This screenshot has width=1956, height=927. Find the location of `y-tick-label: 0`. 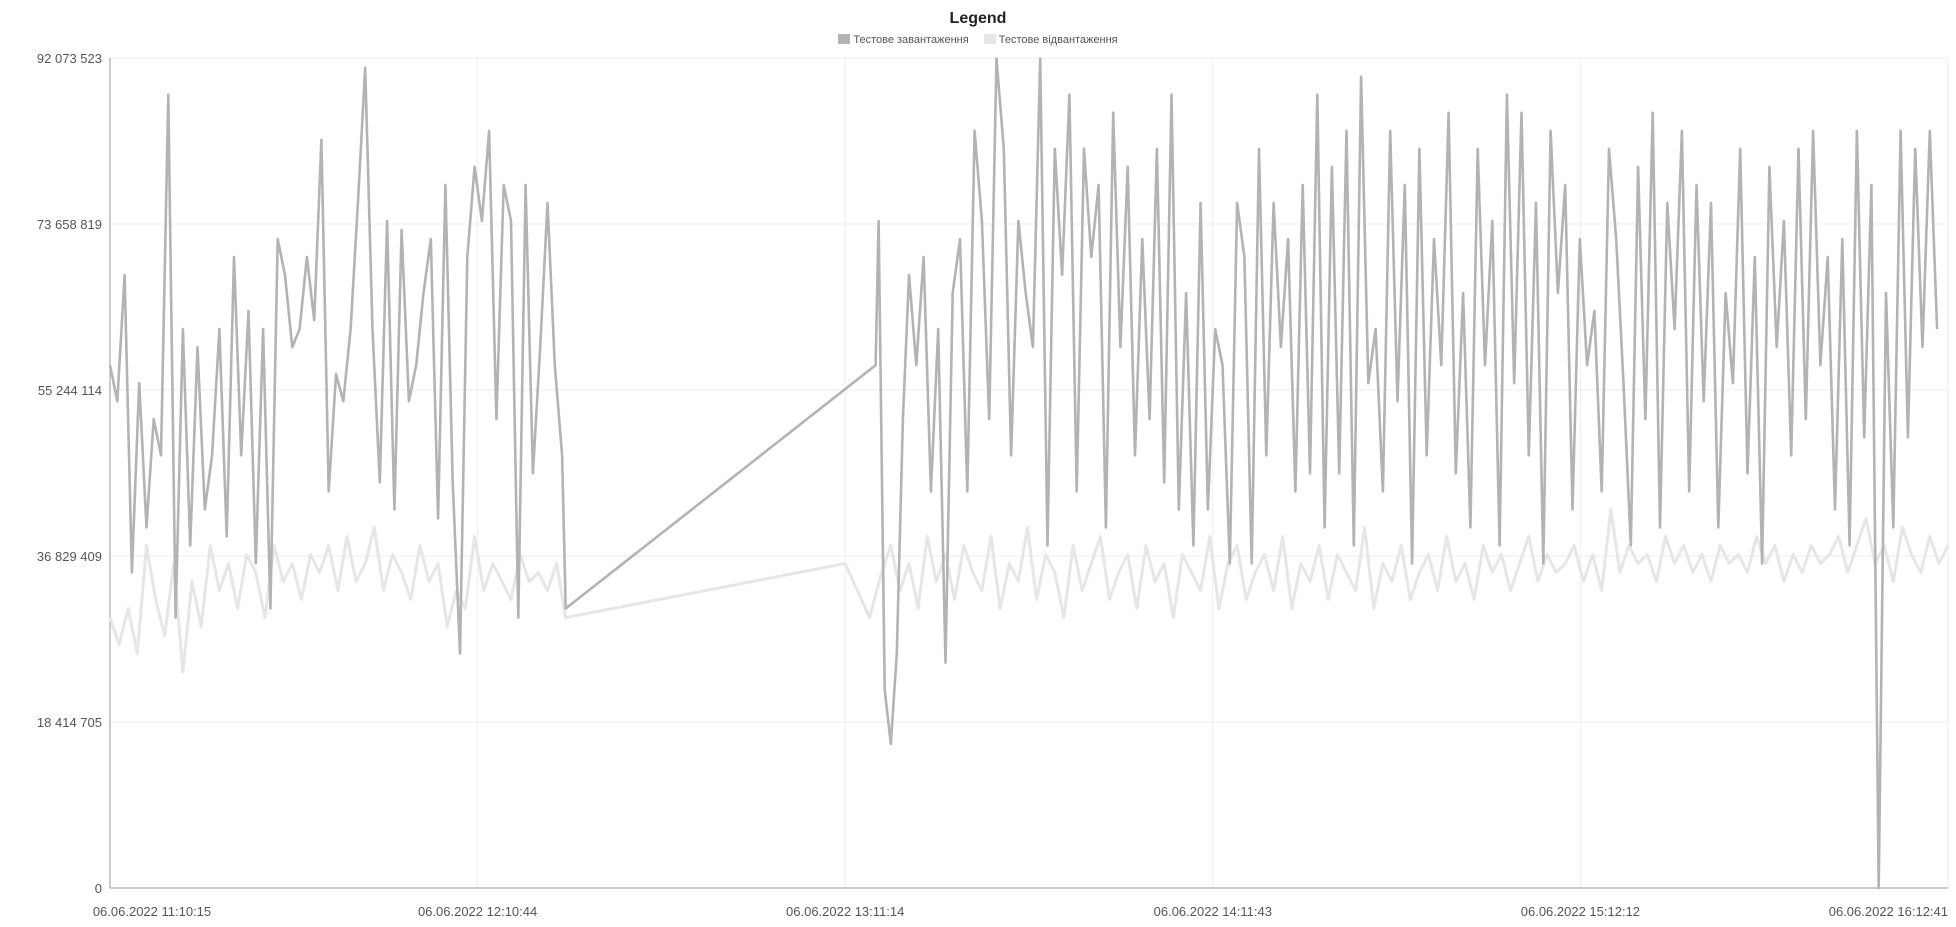

y-tick-label: 0 is located at coordinates (98, 888).